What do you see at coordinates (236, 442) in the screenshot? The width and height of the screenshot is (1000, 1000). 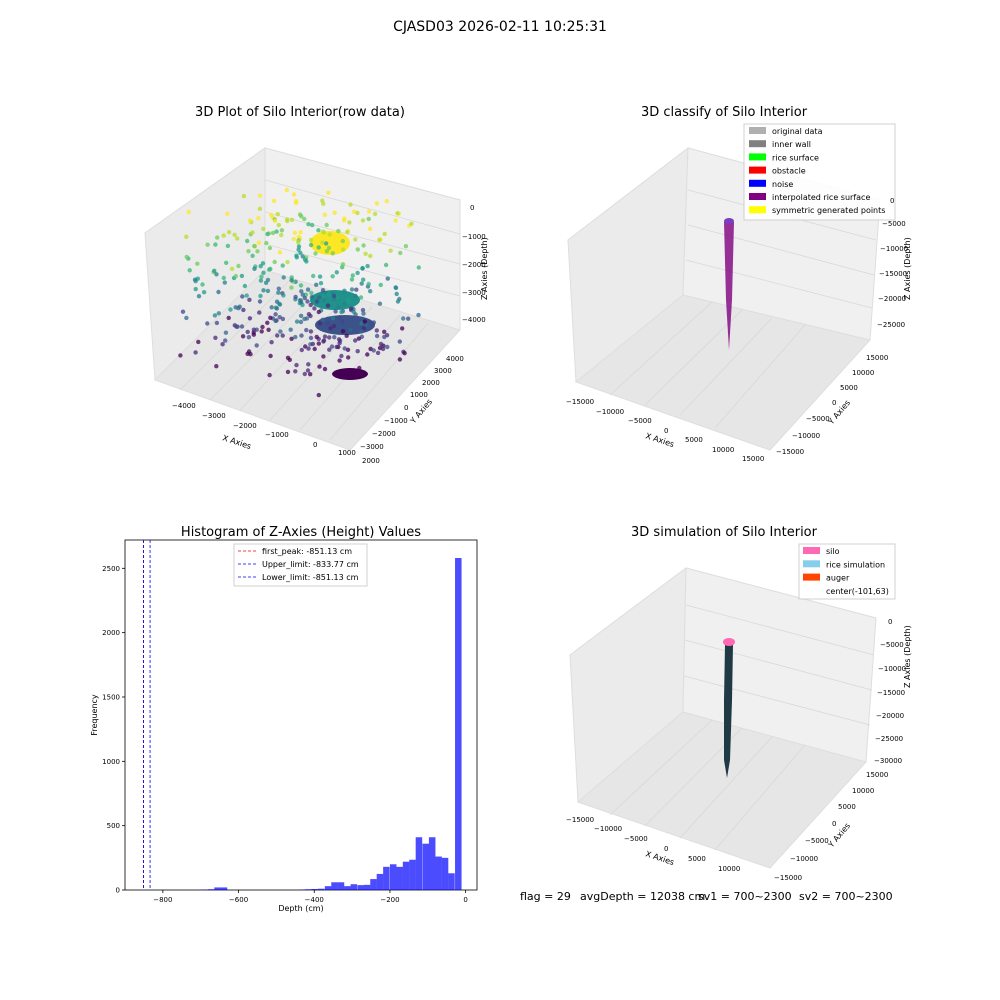 I see `raw-3d-xlabel: X Axies` at bounding box center [236, 442].